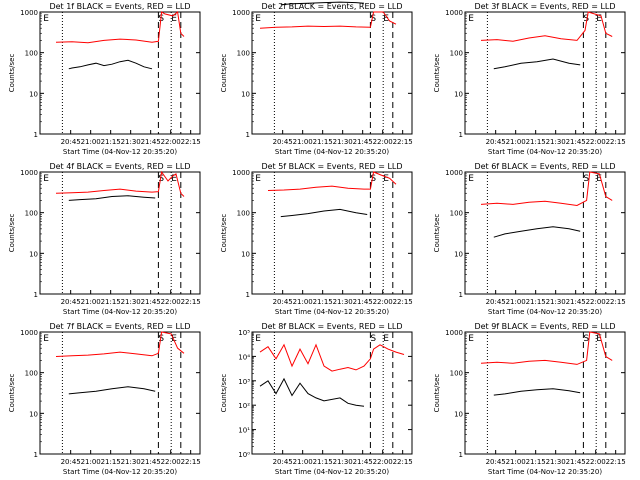 The image size is (640, 480). I want to click on plot-title: Det 1f BLACK = Events, RED = LLD, so click(119, 6).